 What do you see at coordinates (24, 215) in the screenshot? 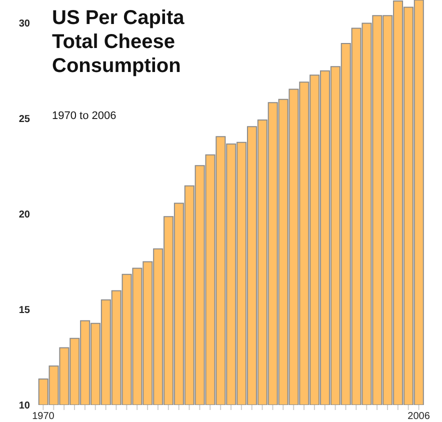
I see `y-tick-label: 20` at bounding box center [24, 215].